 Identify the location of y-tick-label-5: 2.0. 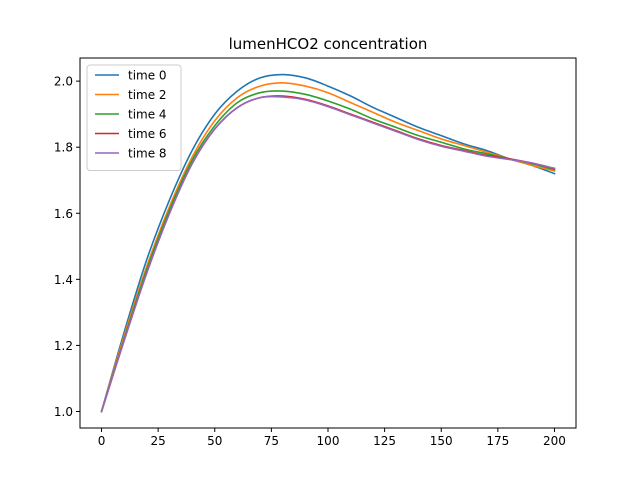
(63, 82).